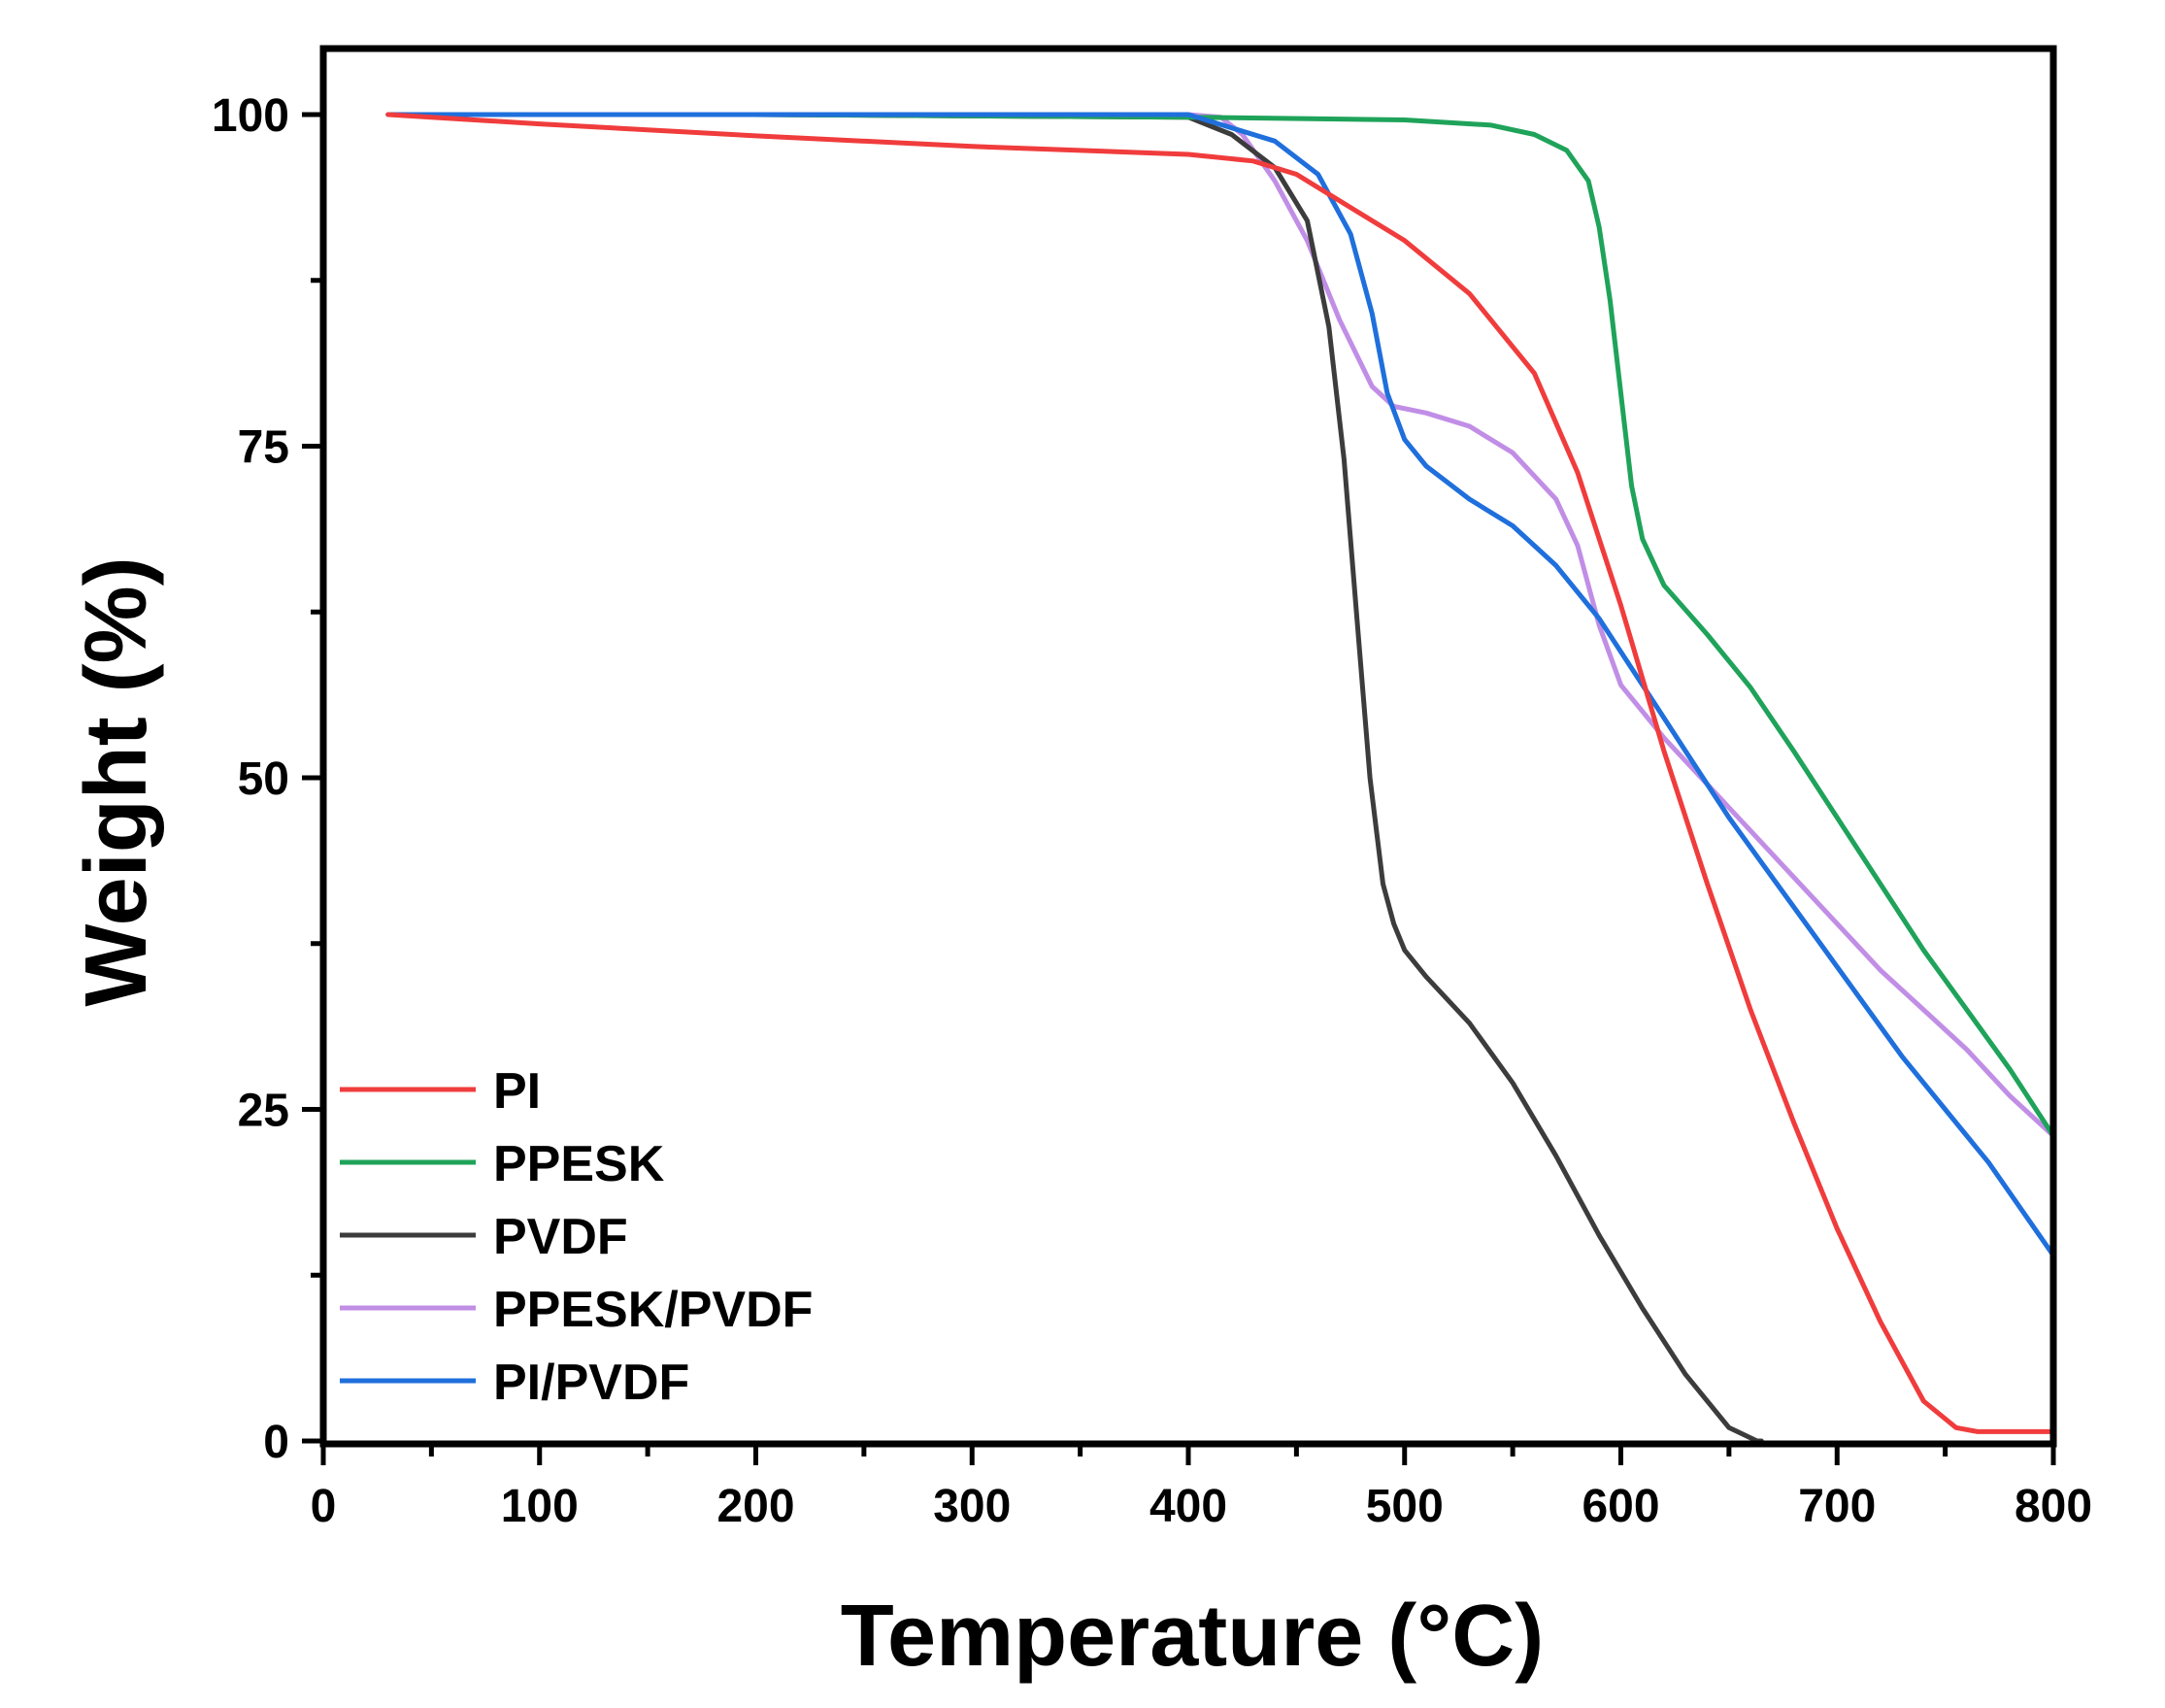  I want to click on x-tick-label: 800, so click(2053, 1506).